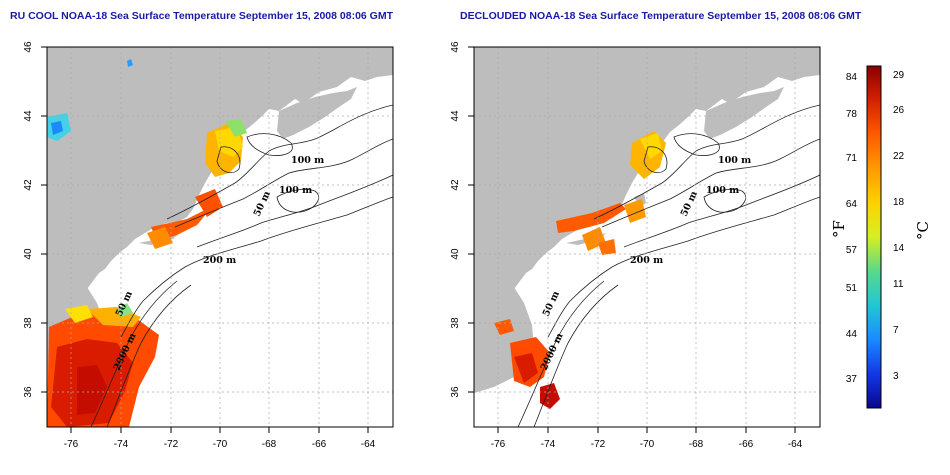 This screenshot has width=950, height=475. What do you see at coordinates (852, 334) in the screenshot?
I see `fahrenheit-tick-label: 44` at bounding box center [852, 334].